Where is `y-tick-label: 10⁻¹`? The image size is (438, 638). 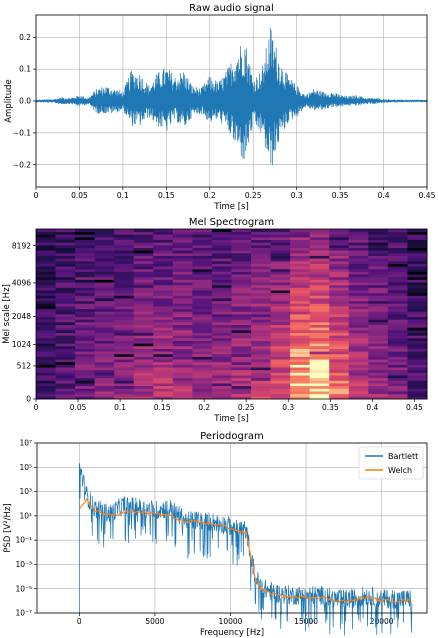 y-tick-label: 10⁻¹ is located at coordinates (23, 540).